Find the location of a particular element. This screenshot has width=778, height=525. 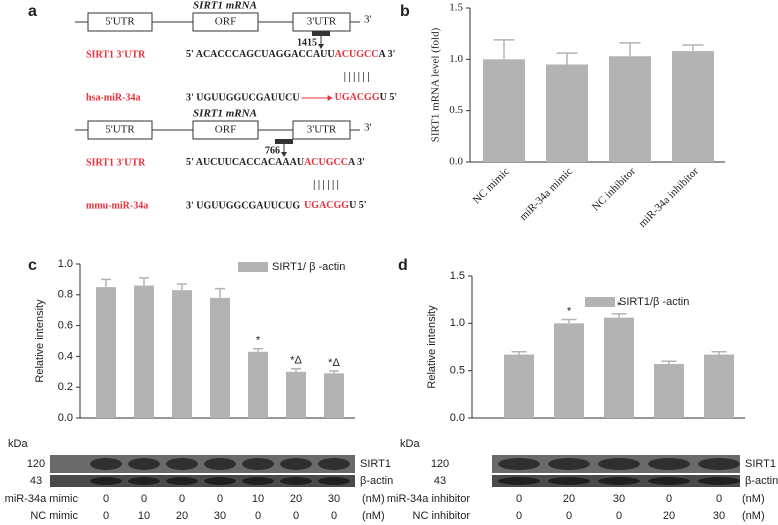

target-sequence: 5' AUCUUCACCACAAAUACUGCCA 3' is located at coordinates (275, 162).